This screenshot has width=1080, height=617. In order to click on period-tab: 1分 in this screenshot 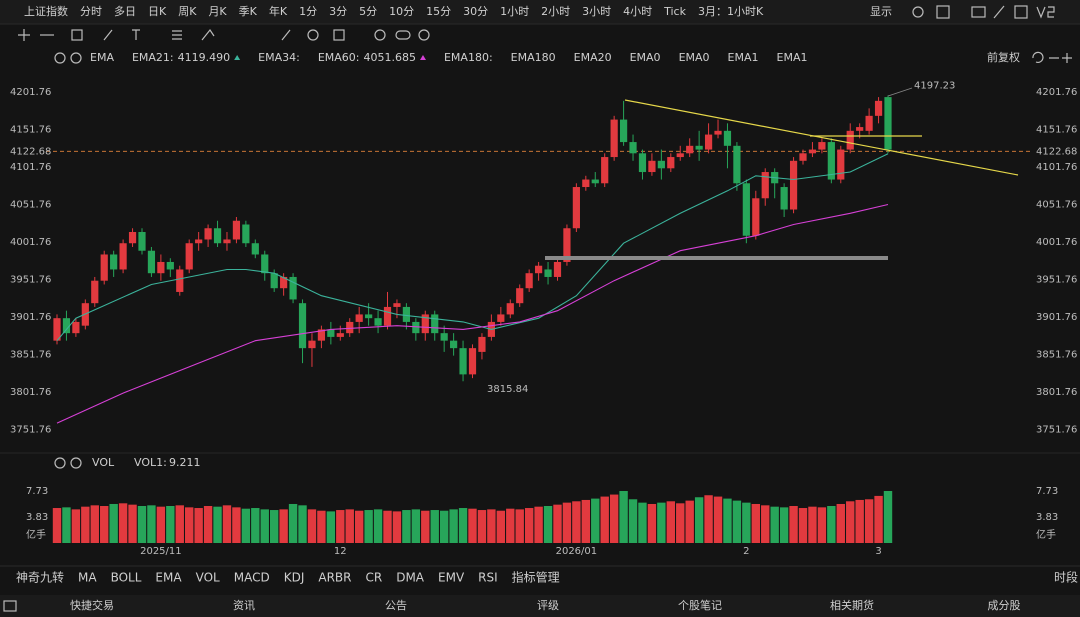, I will do `click(308, 11)`.